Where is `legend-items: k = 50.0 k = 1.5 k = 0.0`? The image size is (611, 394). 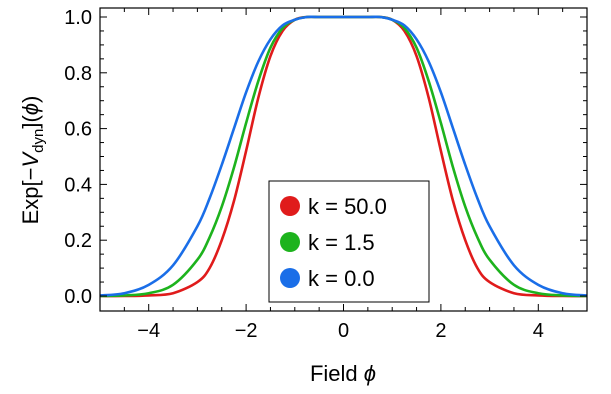 legend-items: k = 50.0 k = 1.5 k = 0.0 is located at coordinates (333, 242).